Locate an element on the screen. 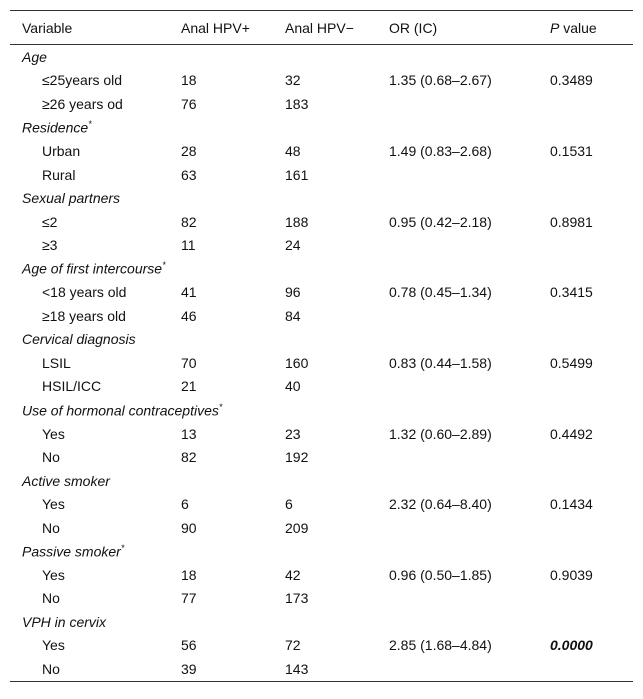  hpv-negative: 40 is located at coordinates (293, 386).